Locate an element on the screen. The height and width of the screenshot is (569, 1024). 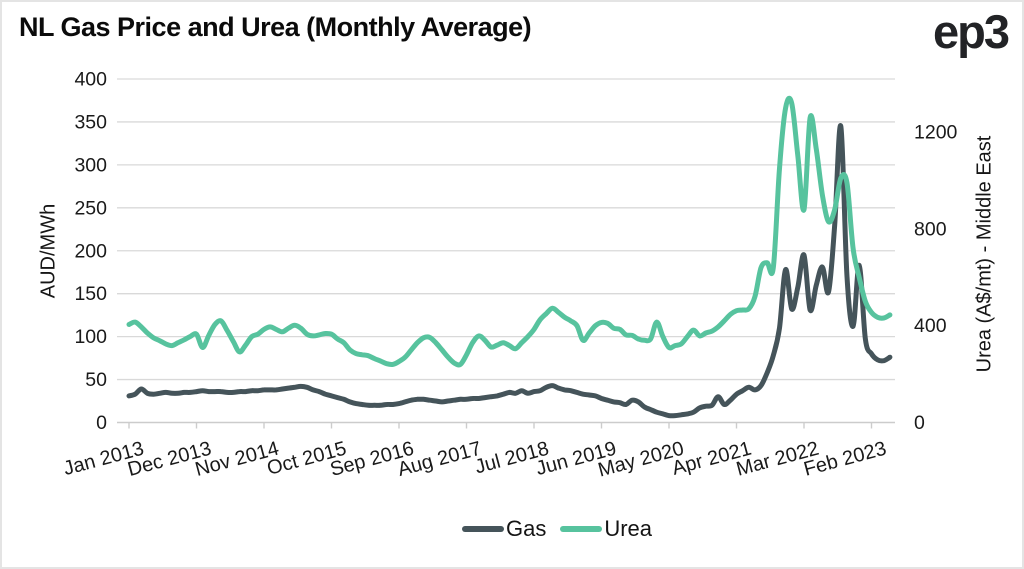
urea-legend-label: Urea is located at coordinates (628, 528).